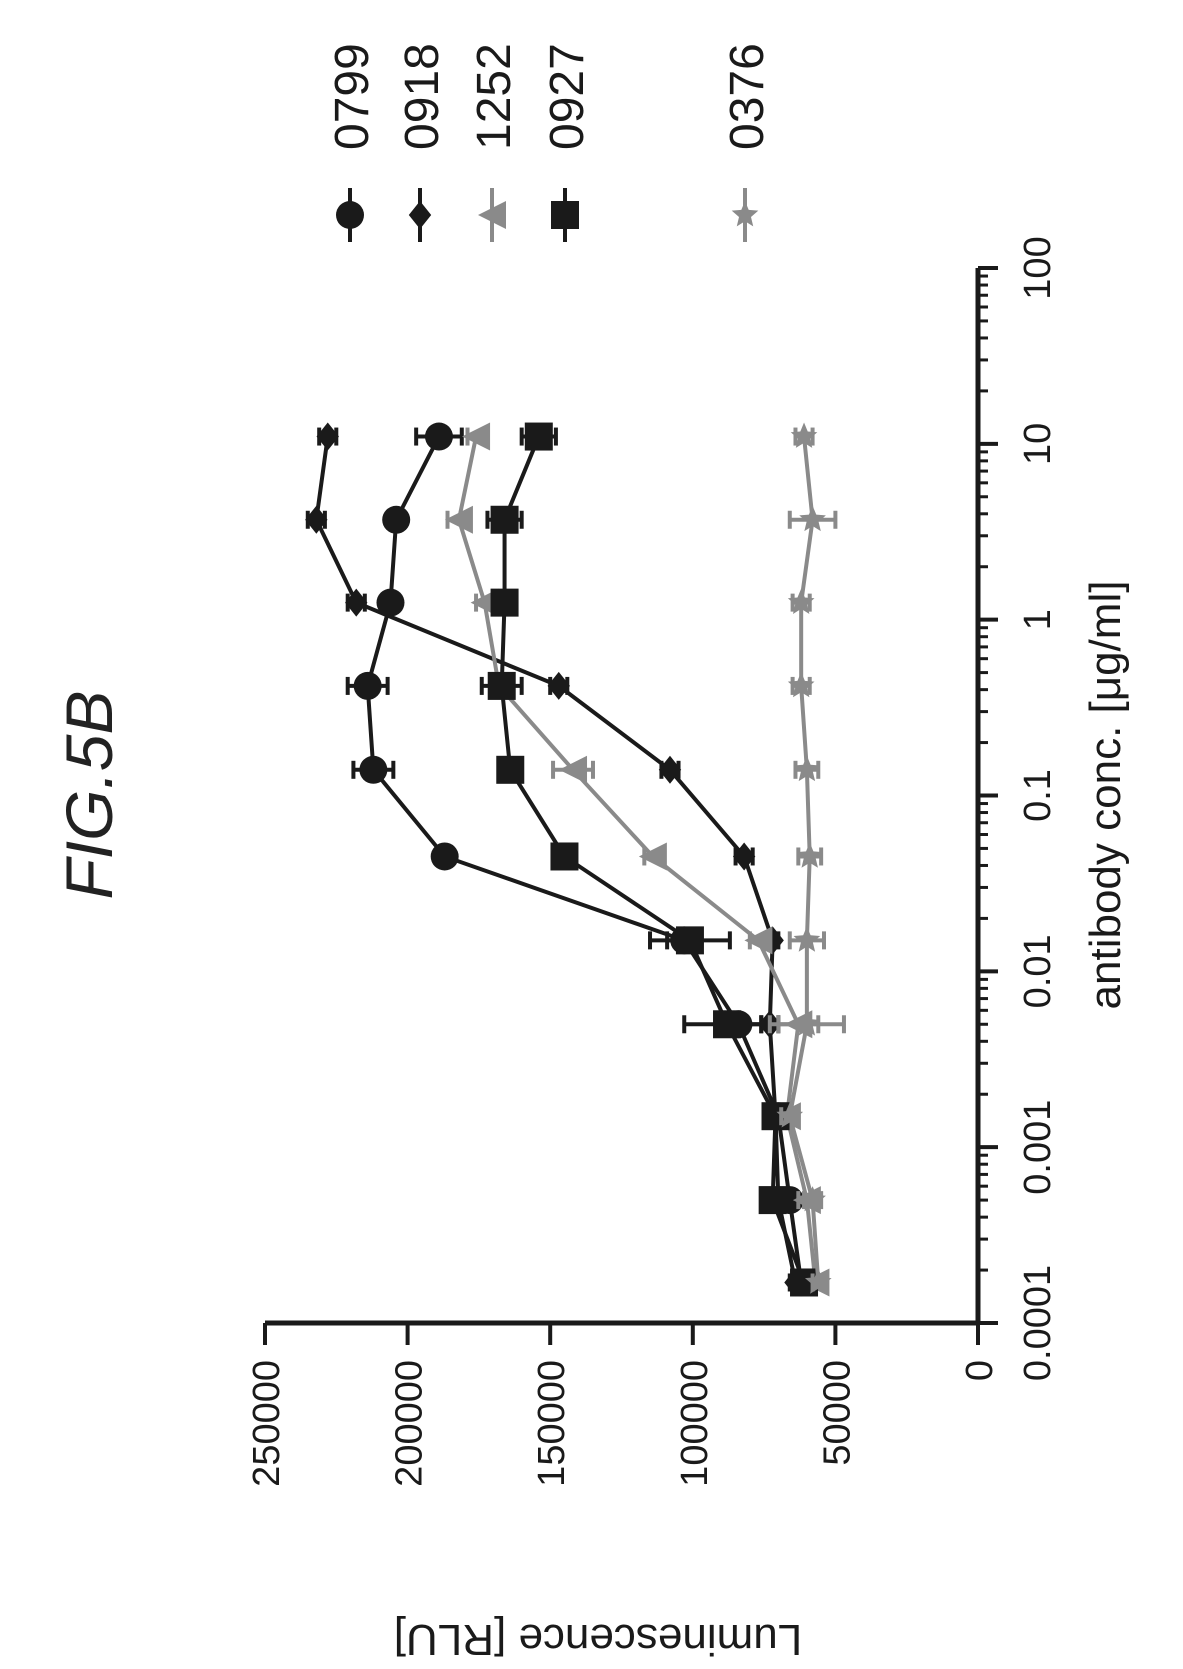 The image size is (1183, 1669). I want to click on x-tick-label: 10, so click(1038, 444).